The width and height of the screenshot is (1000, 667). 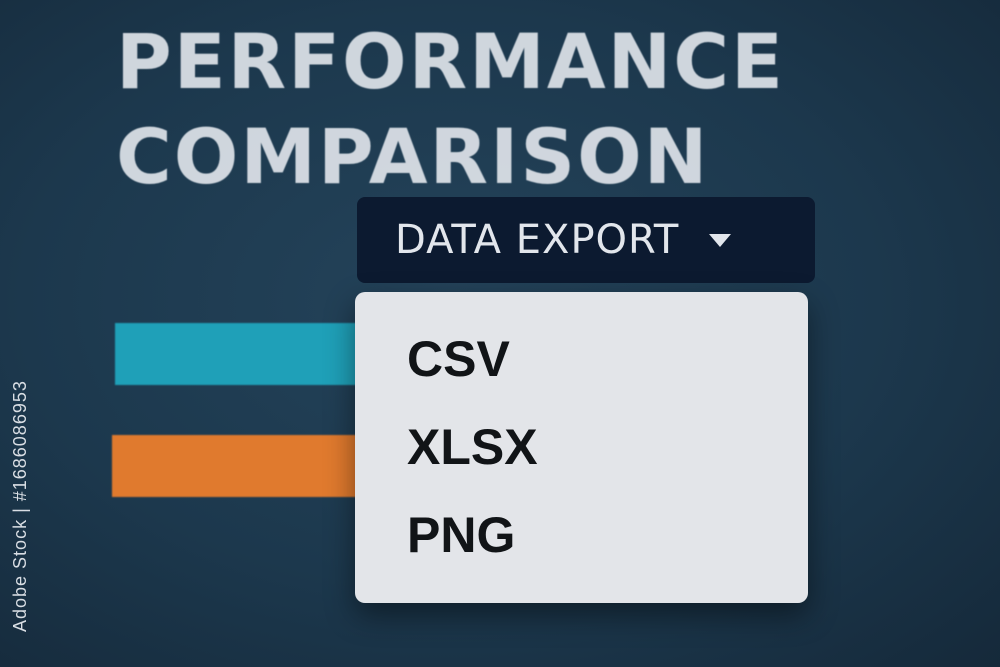 What do you see at coordinates (720, 240) in the screenshot?
I see `caret-down-icon` at bounding box center [720, 240].